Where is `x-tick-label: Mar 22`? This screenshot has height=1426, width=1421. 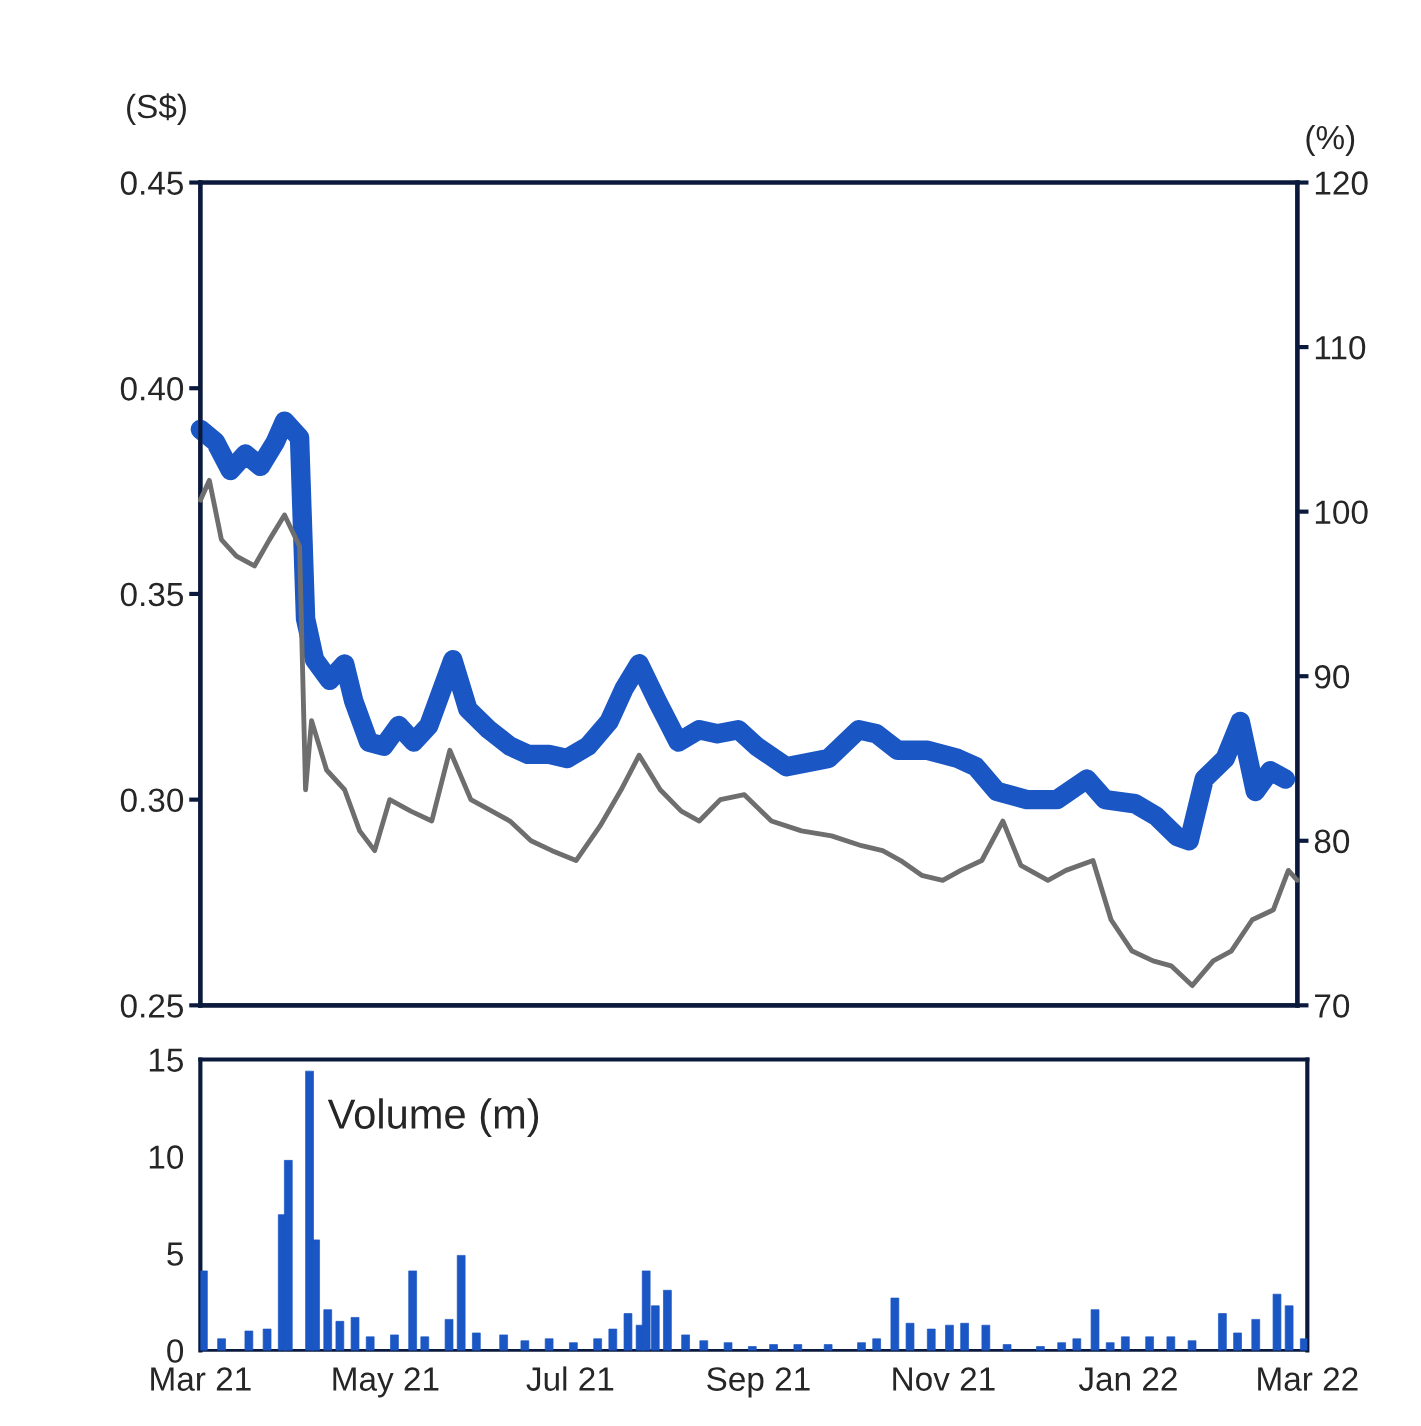
x-tick-label: Mar 22 is located at coordinates (1308, 1379).